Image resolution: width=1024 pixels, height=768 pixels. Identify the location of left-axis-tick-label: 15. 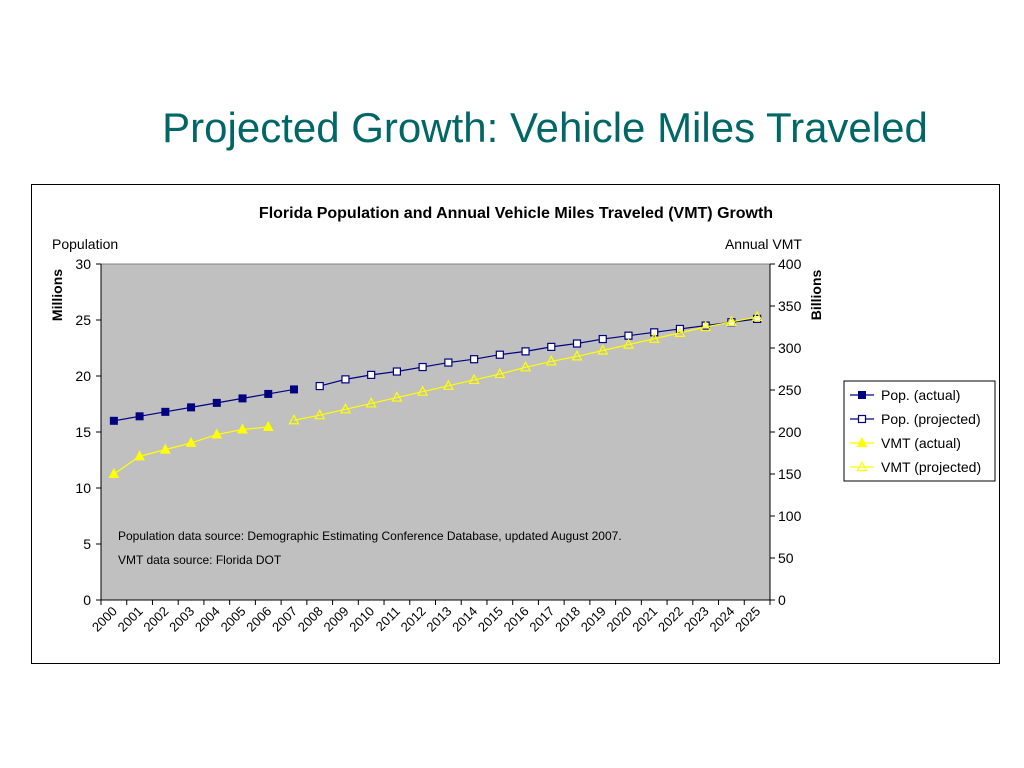
(83, 432).